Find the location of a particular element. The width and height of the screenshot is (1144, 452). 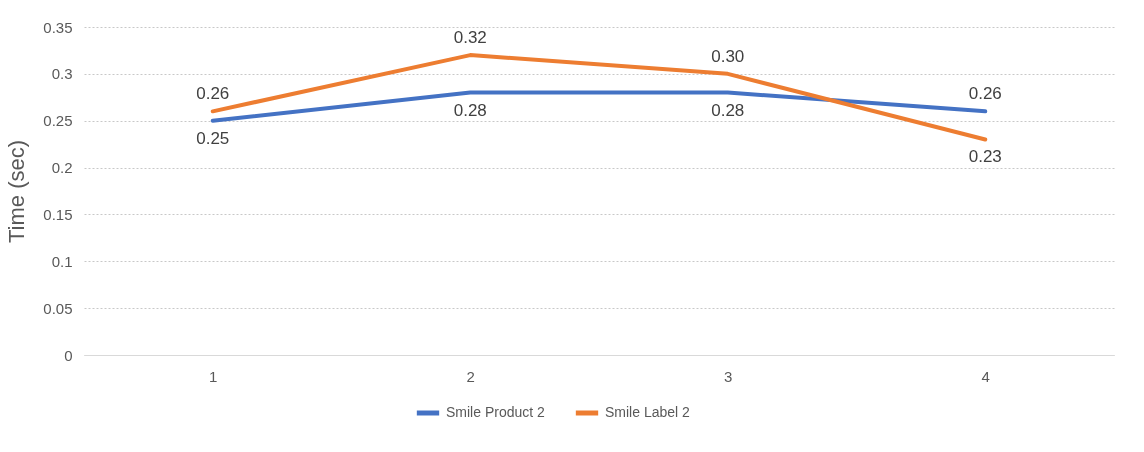

y-tick-label: 0.3 is located at coordinates (62, 74).